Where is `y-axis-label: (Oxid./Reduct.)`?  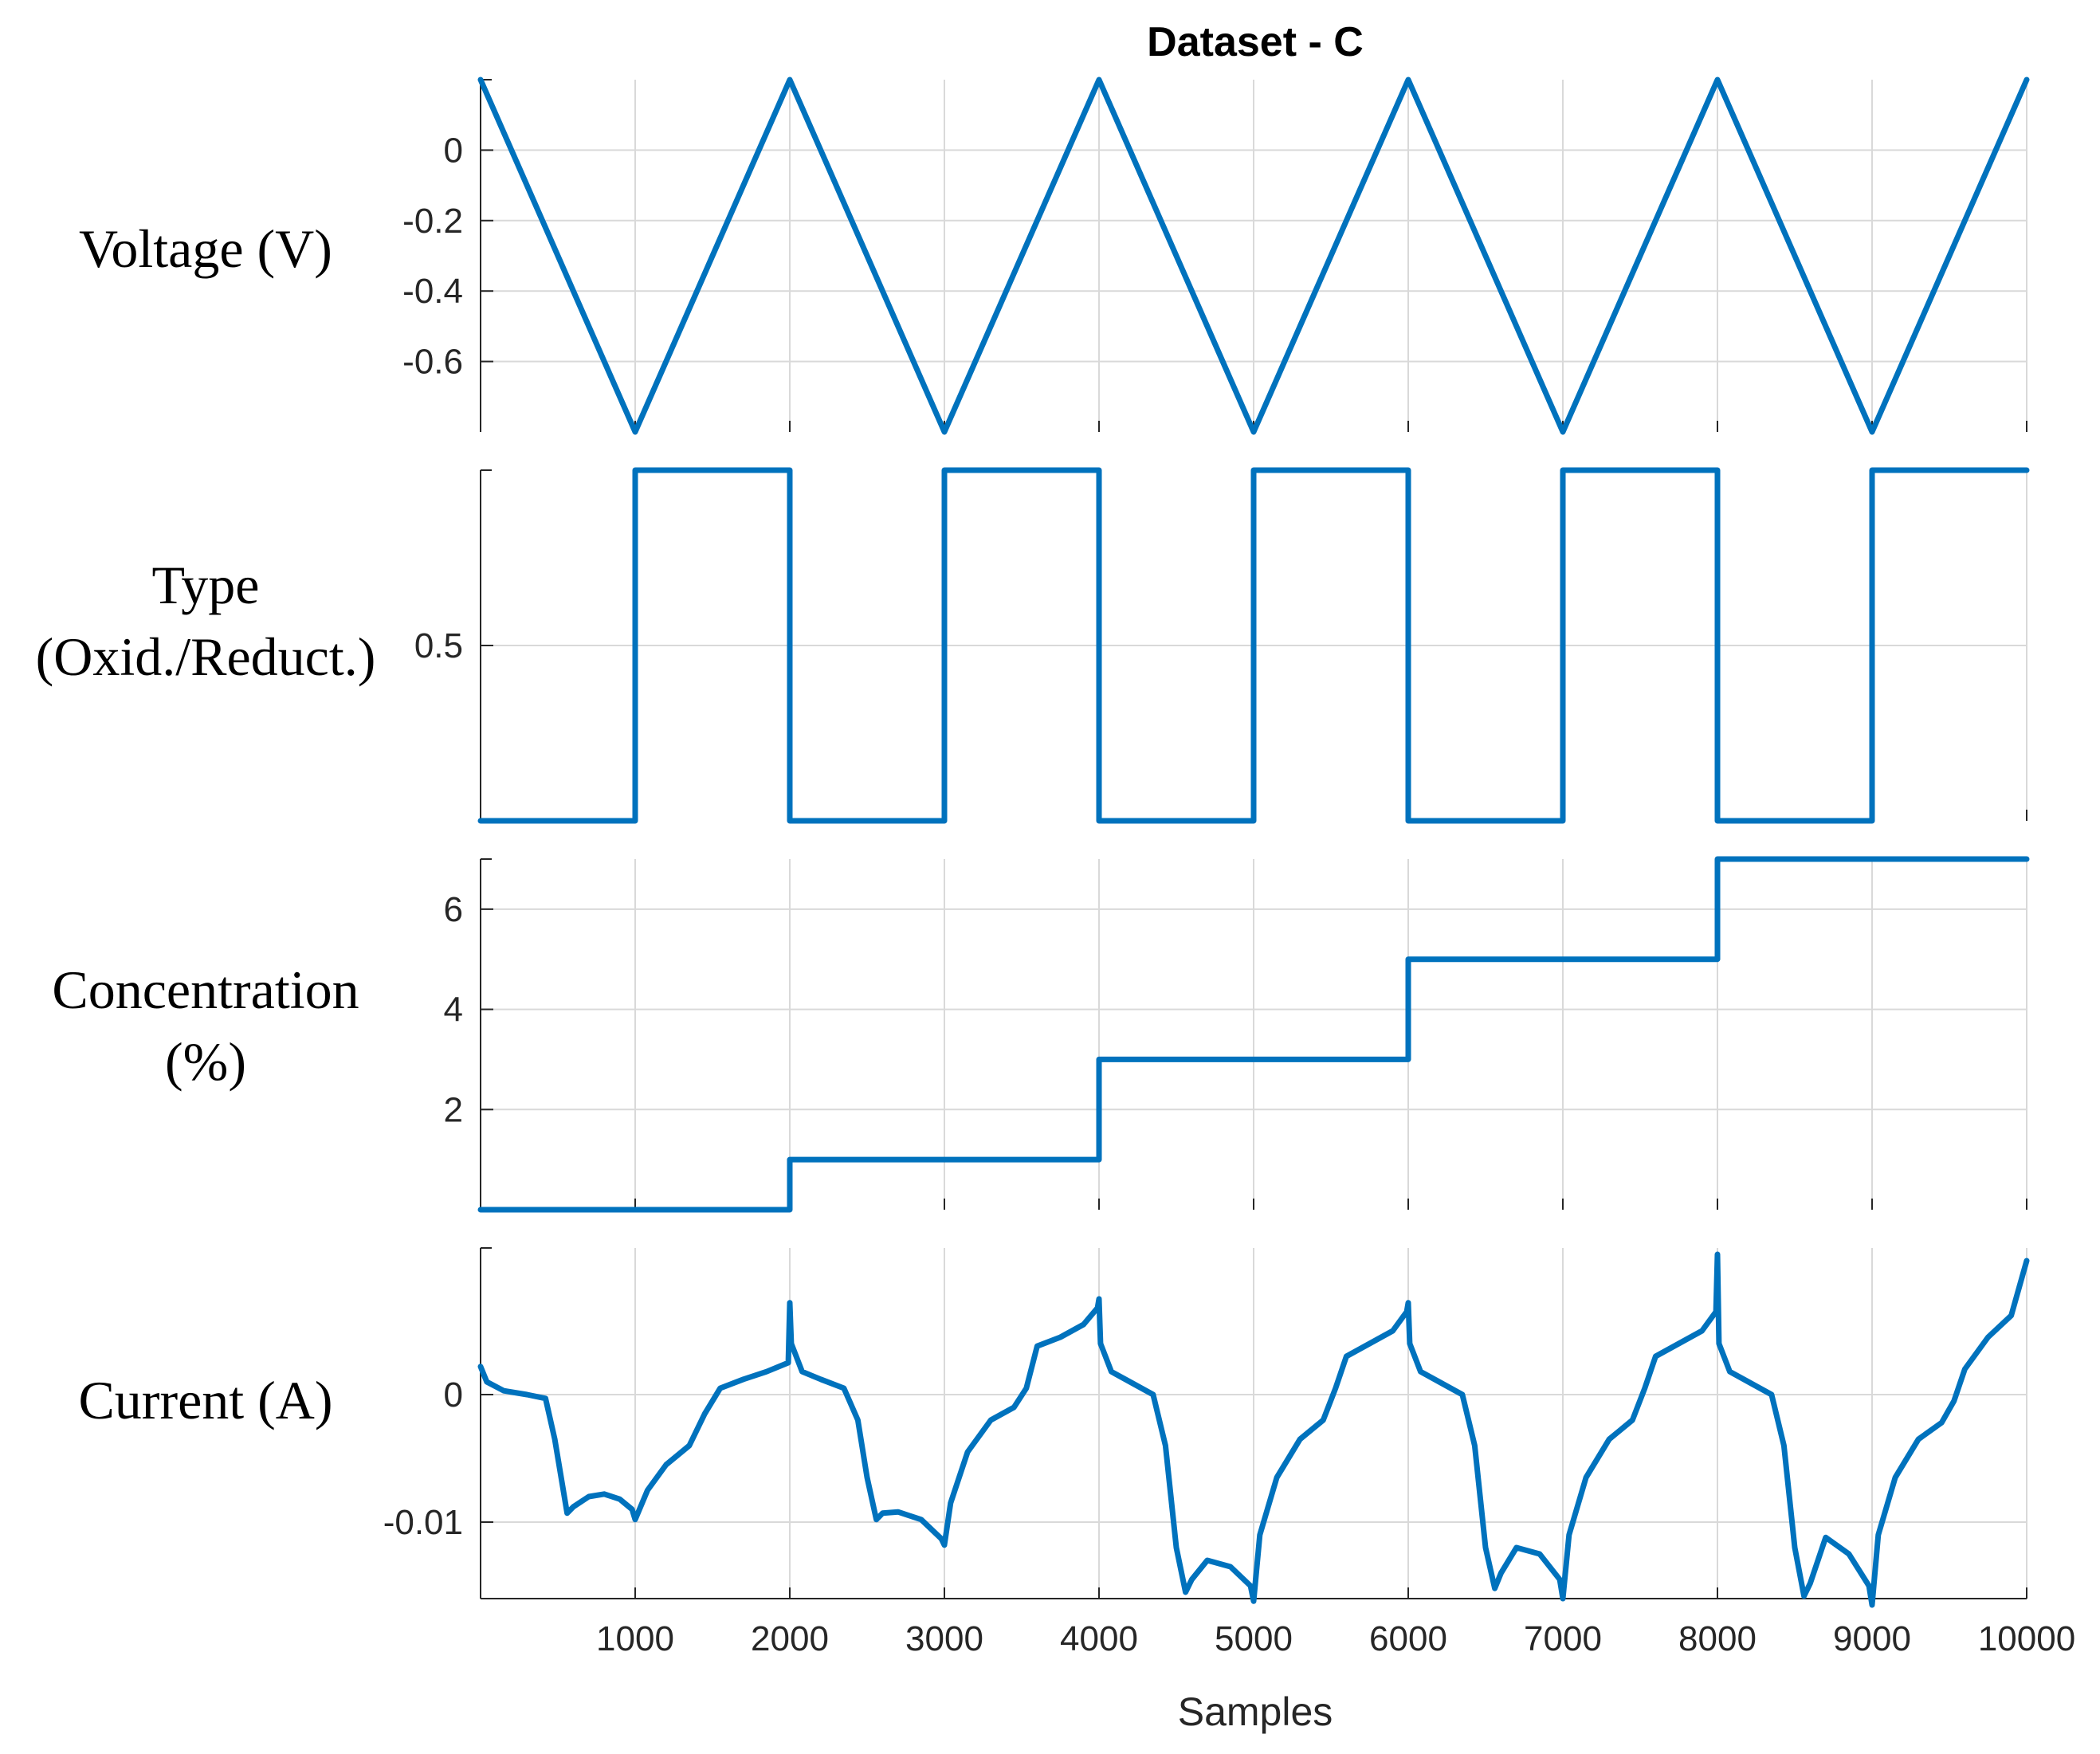 y-axis-label: (Oxid./Reduct.) is located at coordinates (206, 656).